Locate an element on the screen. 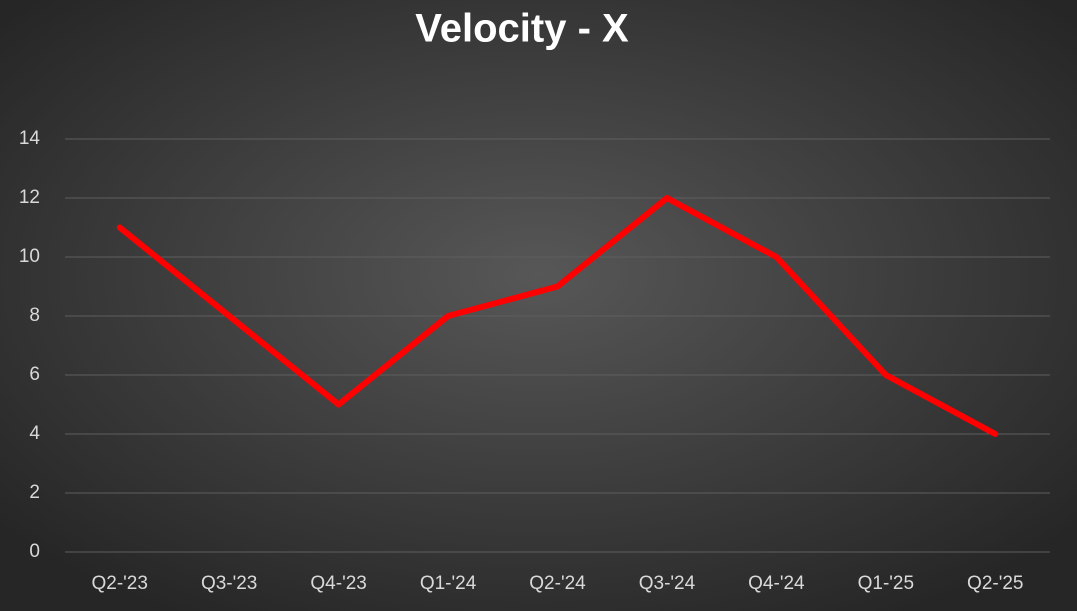 Image resolution: width=1077 pixels, height=611 pixels. x-tick-label: Q3-'23 is located at coordinates (229, 583).